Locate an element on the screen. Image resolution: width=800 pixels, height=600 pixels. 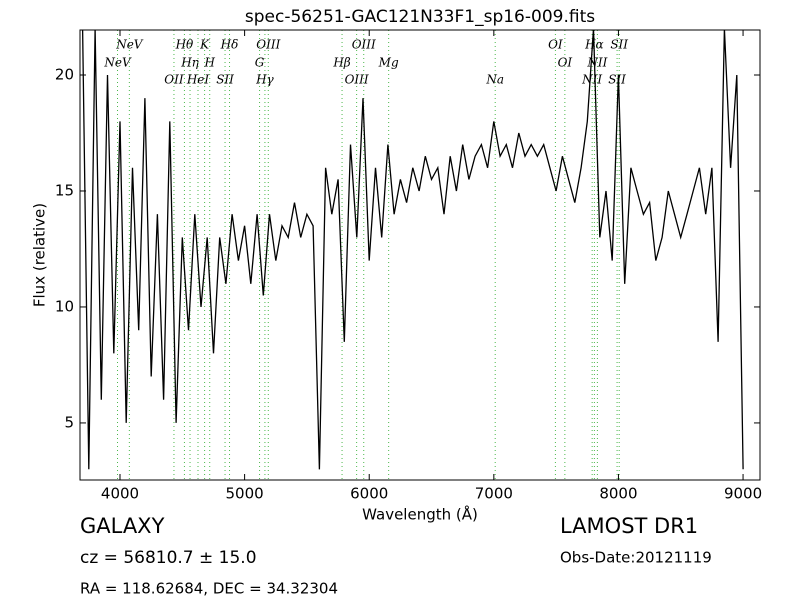
object-class: GALAXY is located at coordinates (122, 526).